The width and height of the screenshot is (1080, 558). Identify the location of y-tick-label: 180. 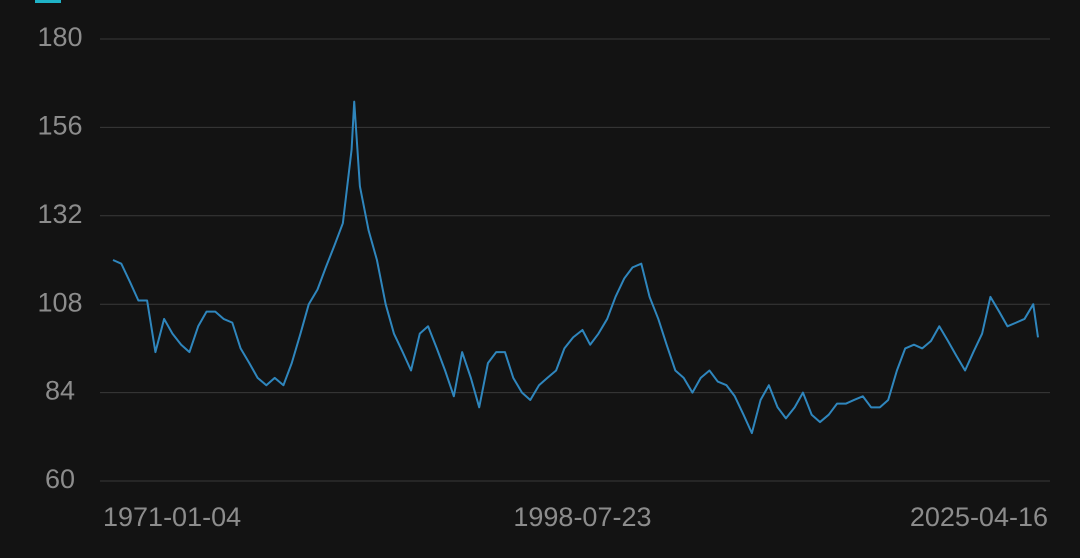
(59, 37).